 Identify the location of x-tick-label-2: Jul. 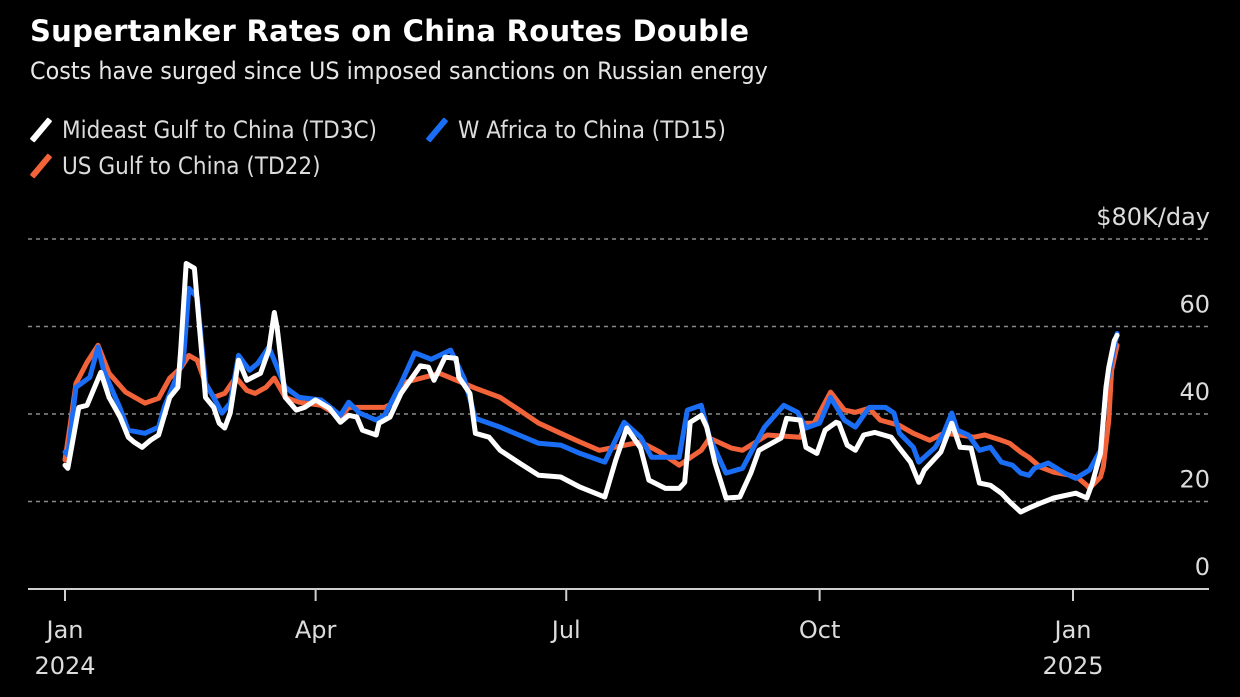
(565, 630).